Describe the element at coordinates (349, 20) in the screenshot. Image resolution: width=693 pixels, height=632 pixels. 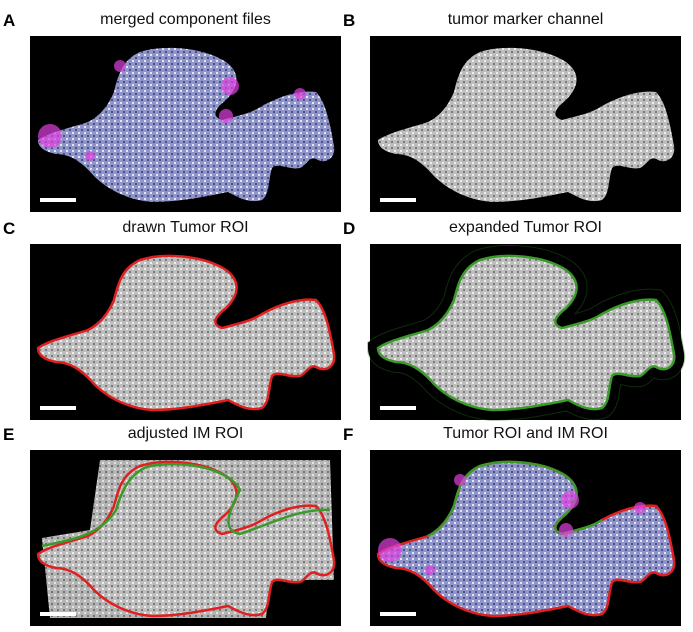
I see `panel-letter: B` at that location.